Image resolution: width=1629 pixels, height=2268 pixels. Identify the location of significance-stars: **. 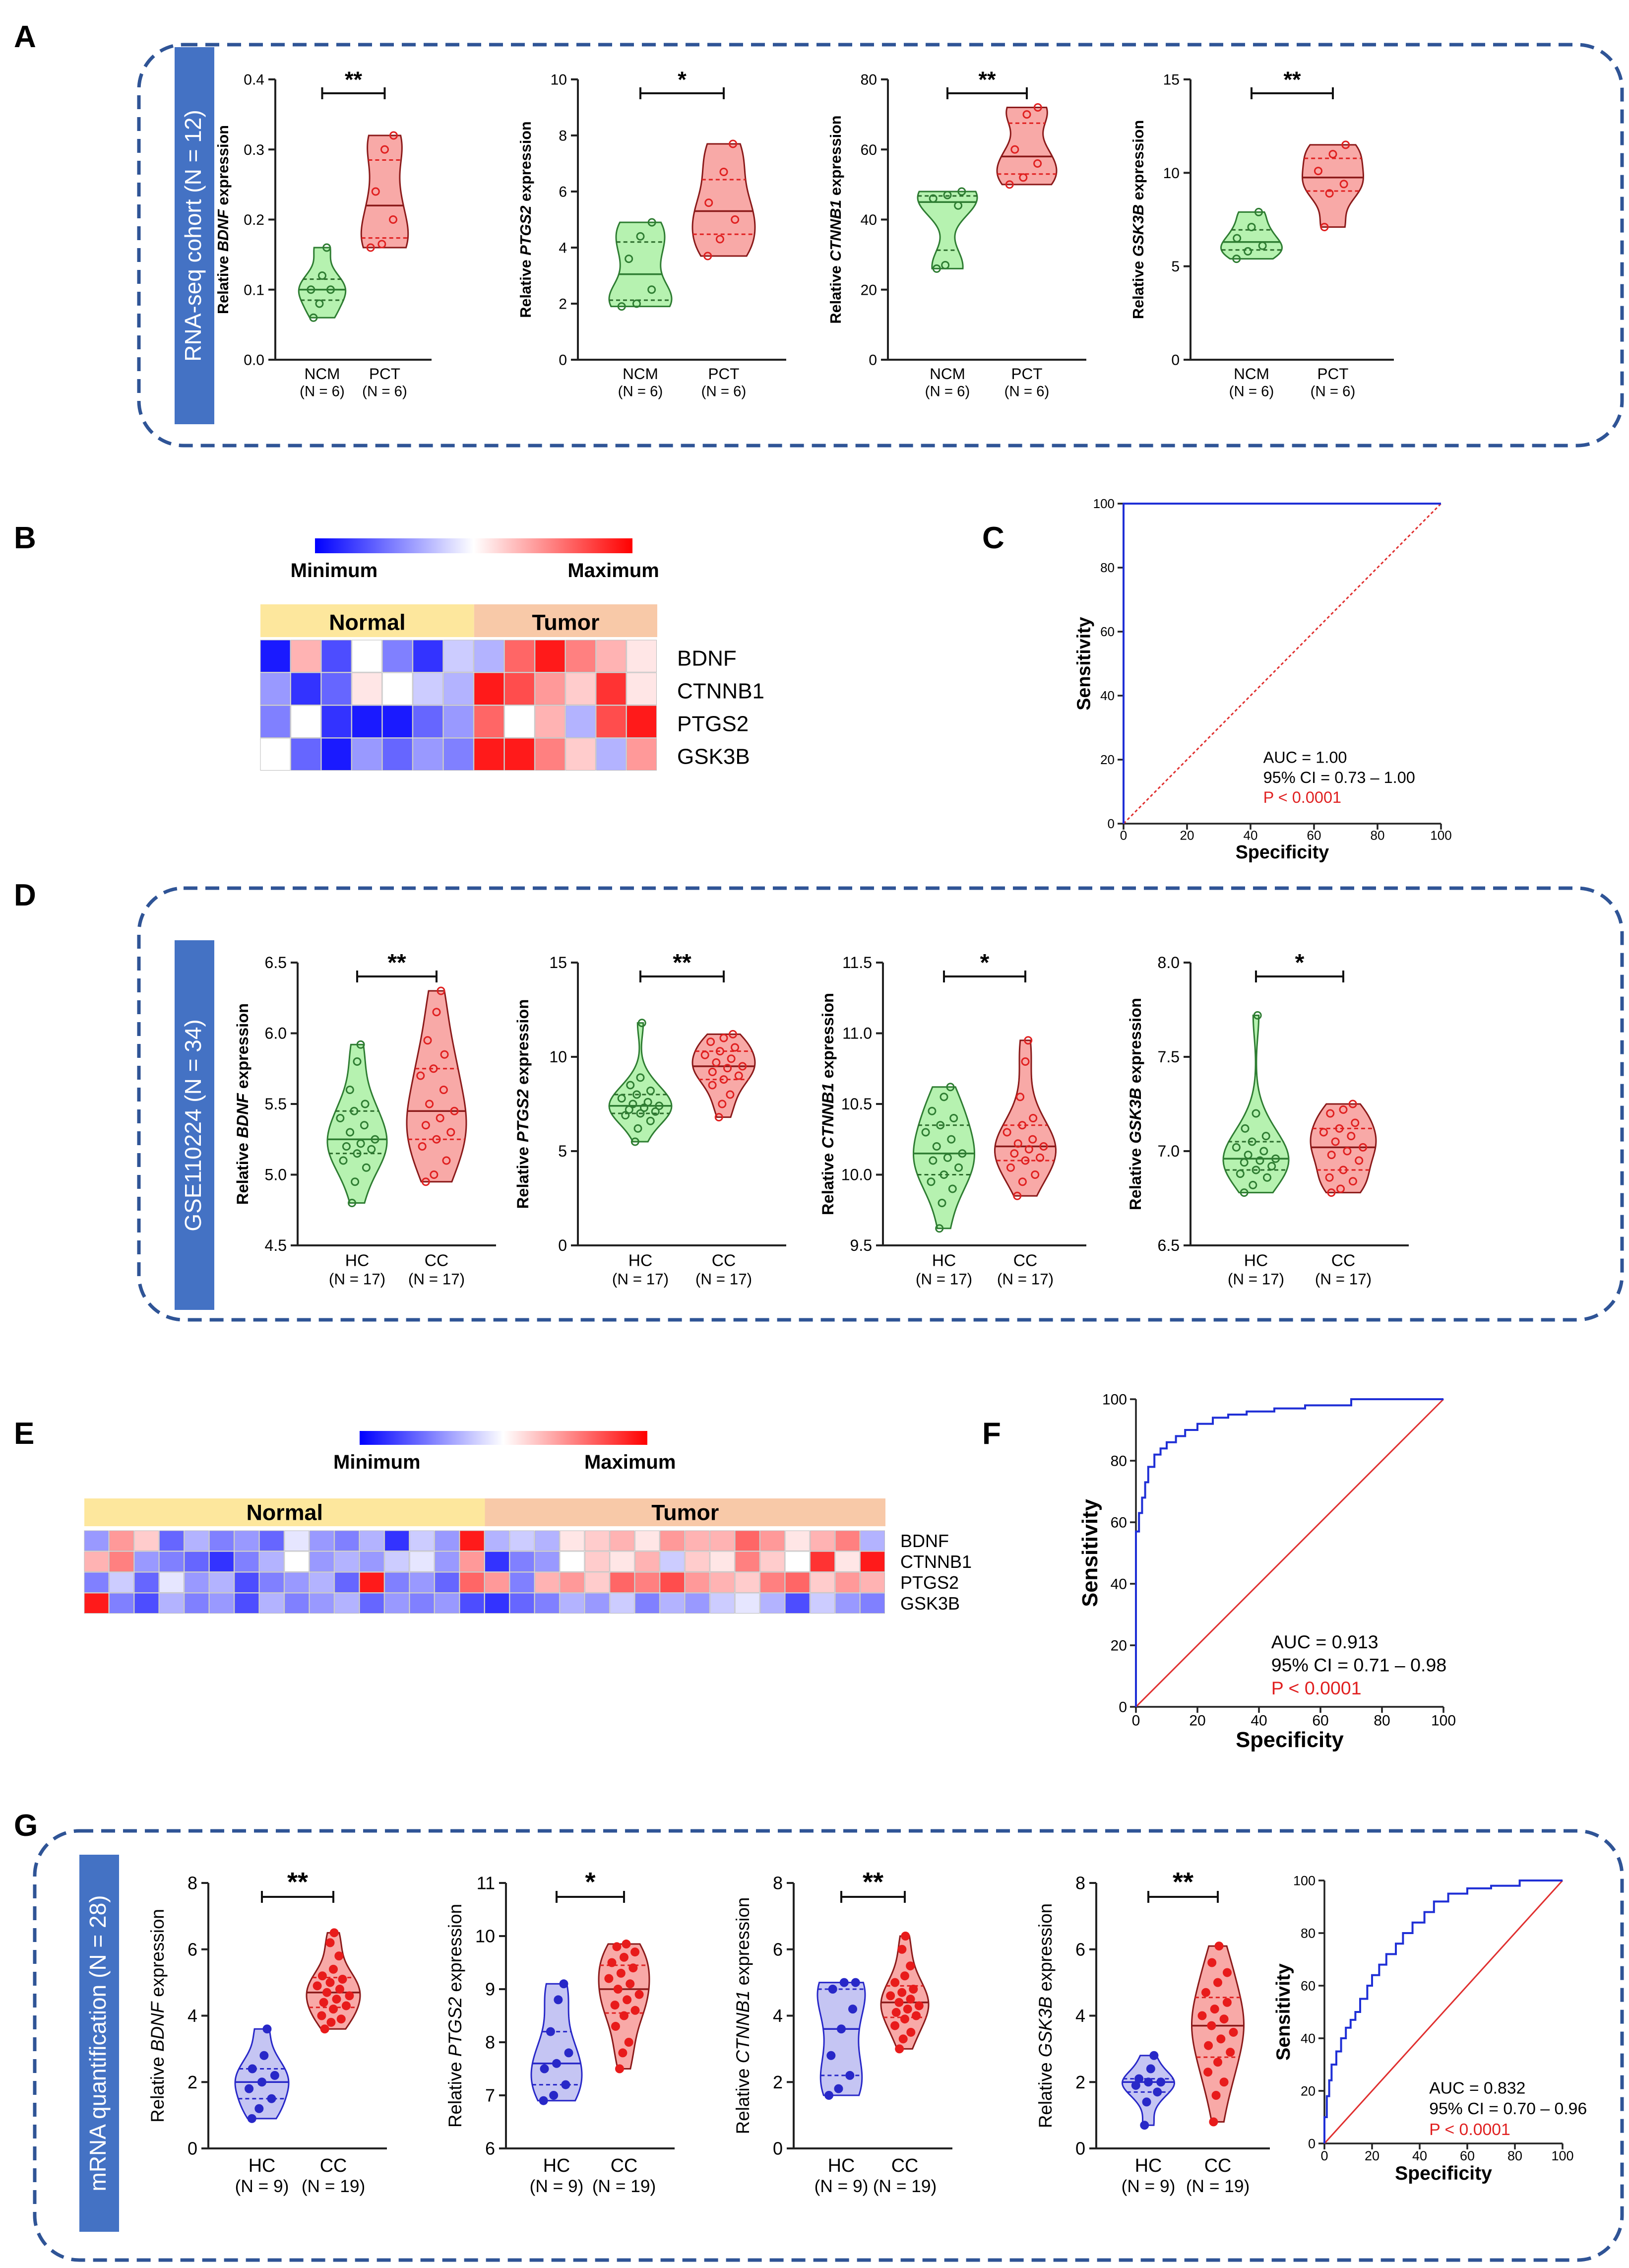
(1292, 79).